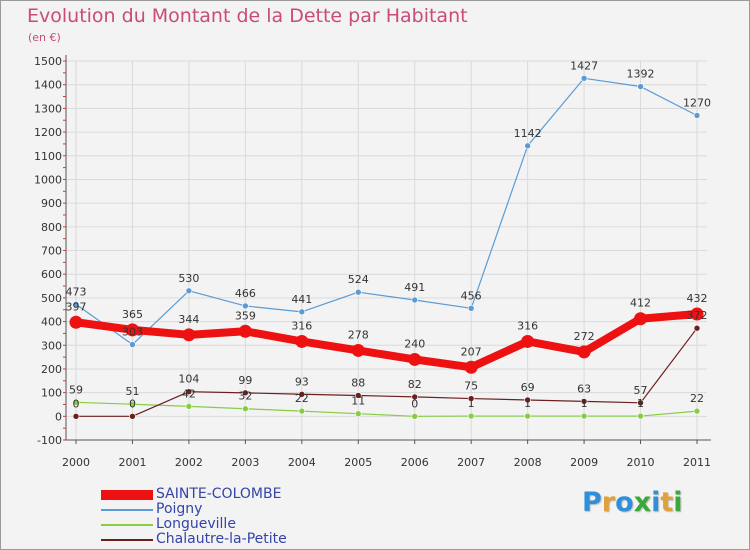  Describe the element at coordinates (471, 295) in the screenshot. I see `data-label-poigny: 456` at that location.